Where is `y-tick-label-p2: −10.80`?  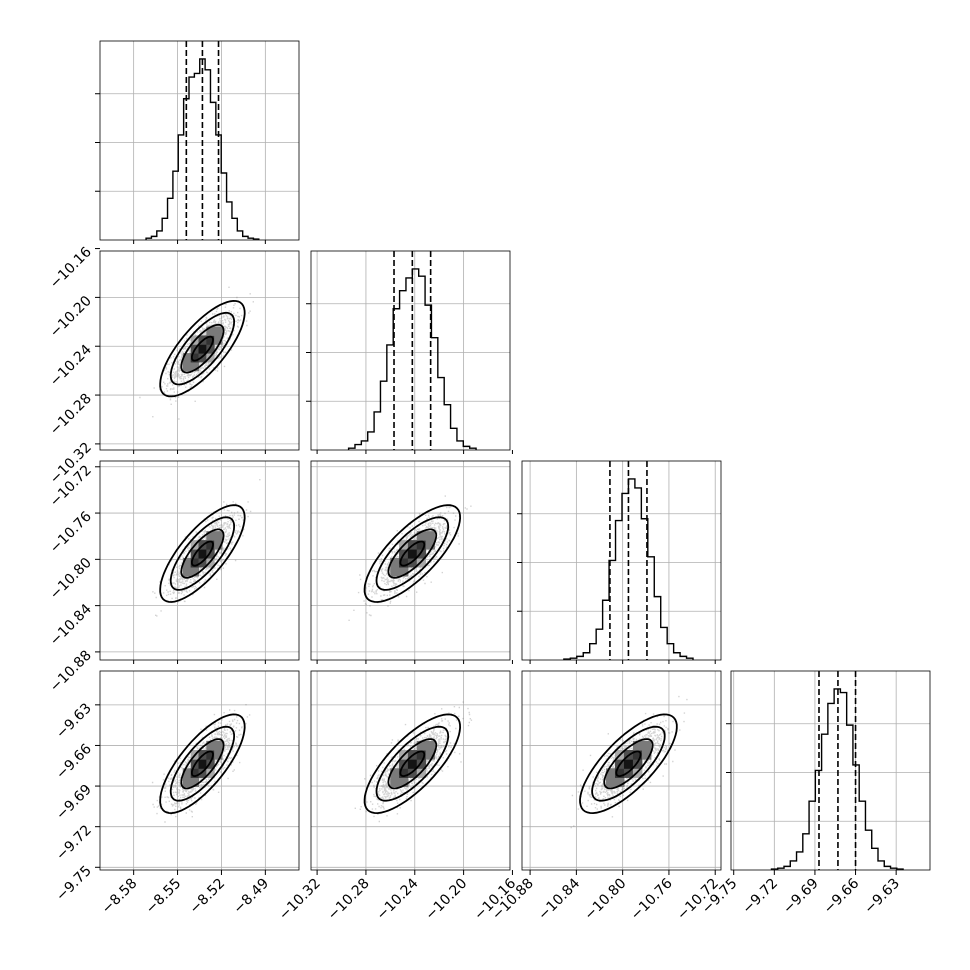 y-tick-label-p2: −10.80 is located at coordinates (71, 579).